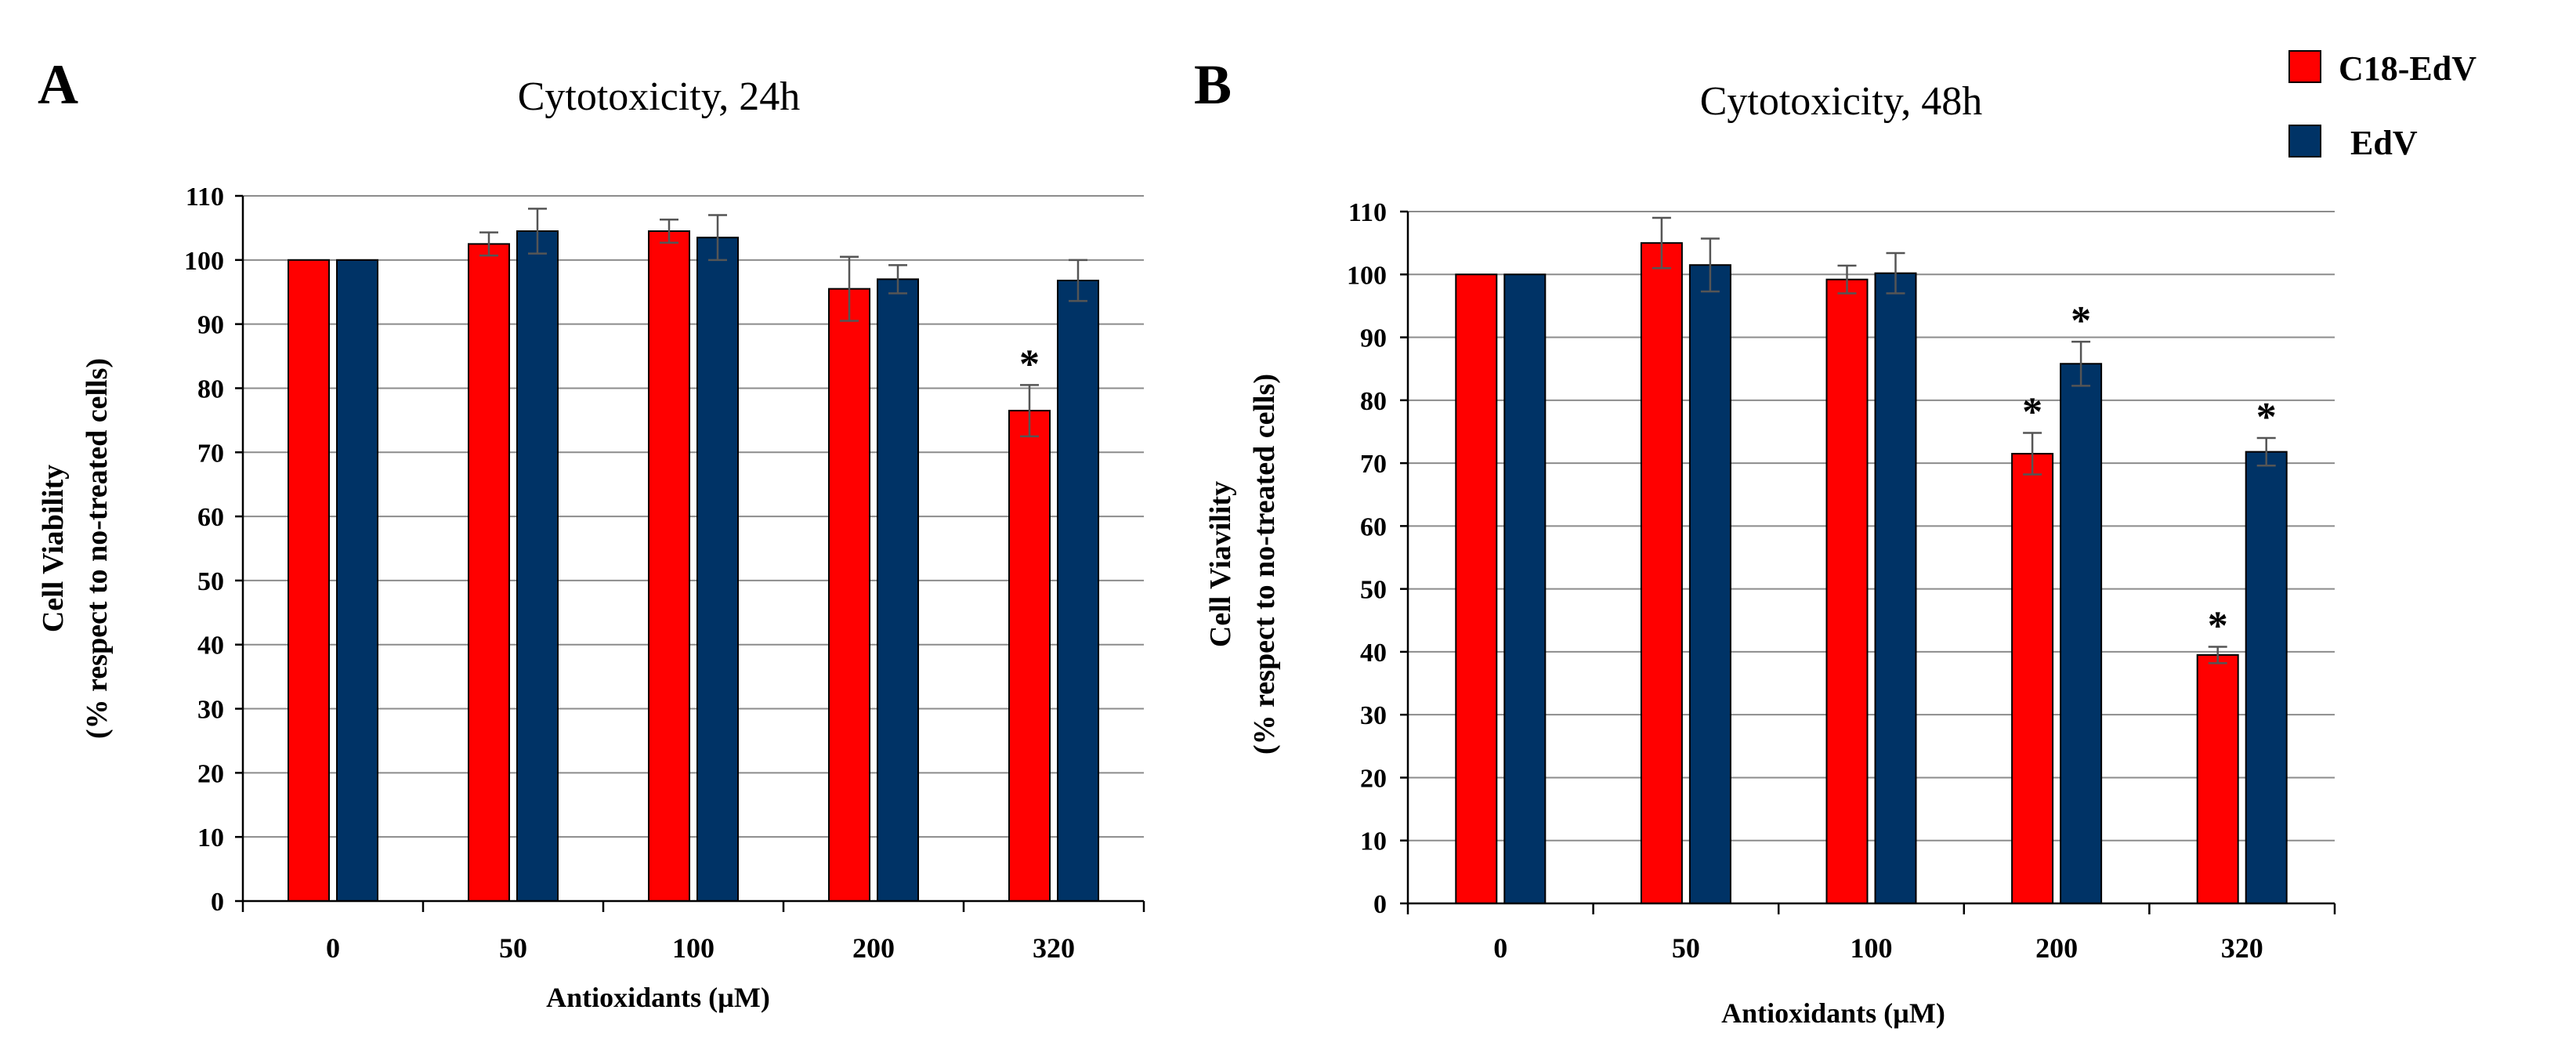 Image resolution: width=2576 pixels, height=1046 pixels. I want to click on panel-b-y-axis-label-line2: (% respect to no-treated cells), so click(1265, 564).